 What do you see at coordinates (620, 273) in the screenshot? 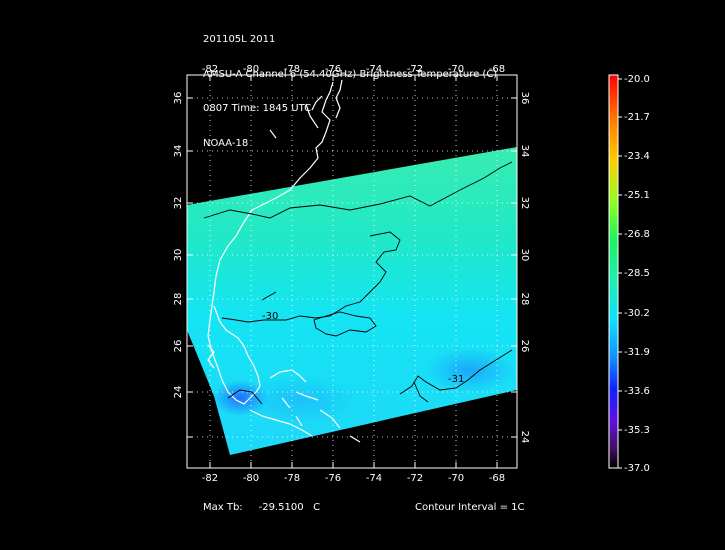
I see `colorbar-ticks` at bounding box center [620, 273].